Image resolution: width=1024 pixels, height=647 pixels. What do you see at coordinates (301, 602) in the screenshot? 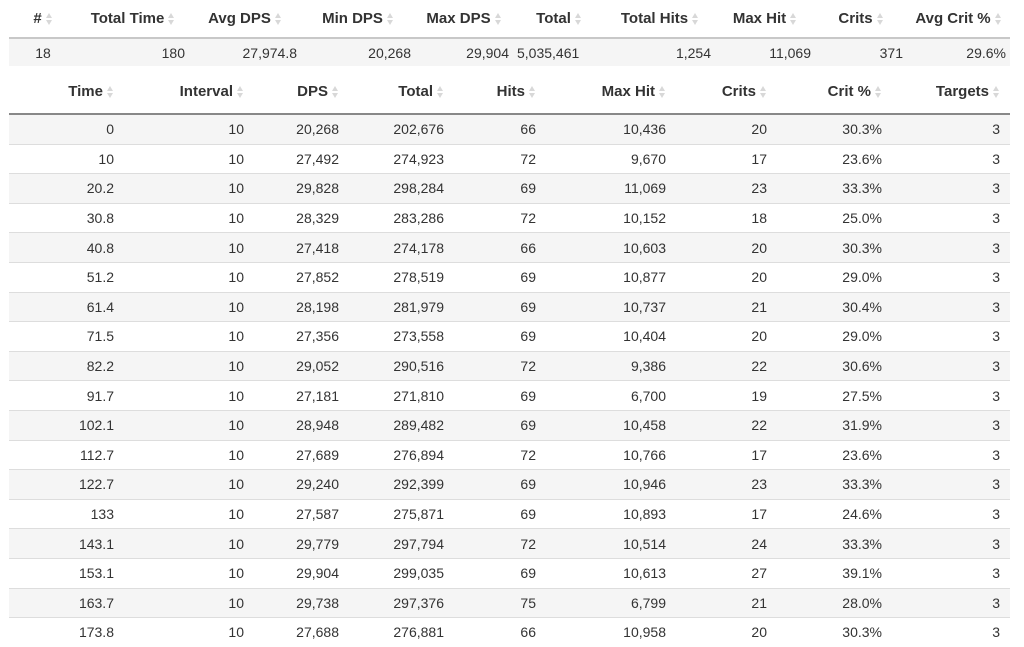
I see `cell-dps: 29,738` at bounding box center [301, 602].